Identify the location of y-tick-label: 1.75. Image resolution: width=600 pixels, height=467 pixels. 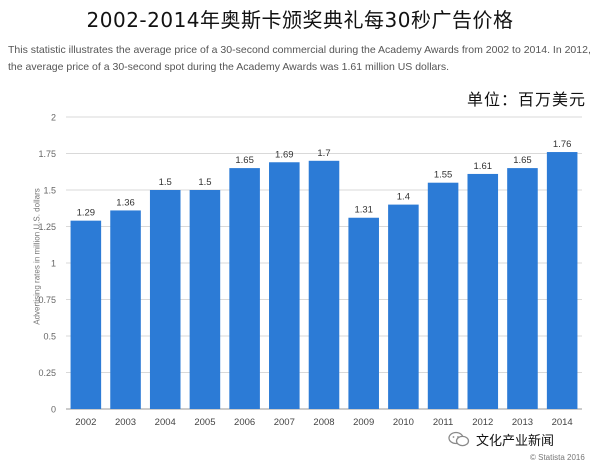
(47, 154).